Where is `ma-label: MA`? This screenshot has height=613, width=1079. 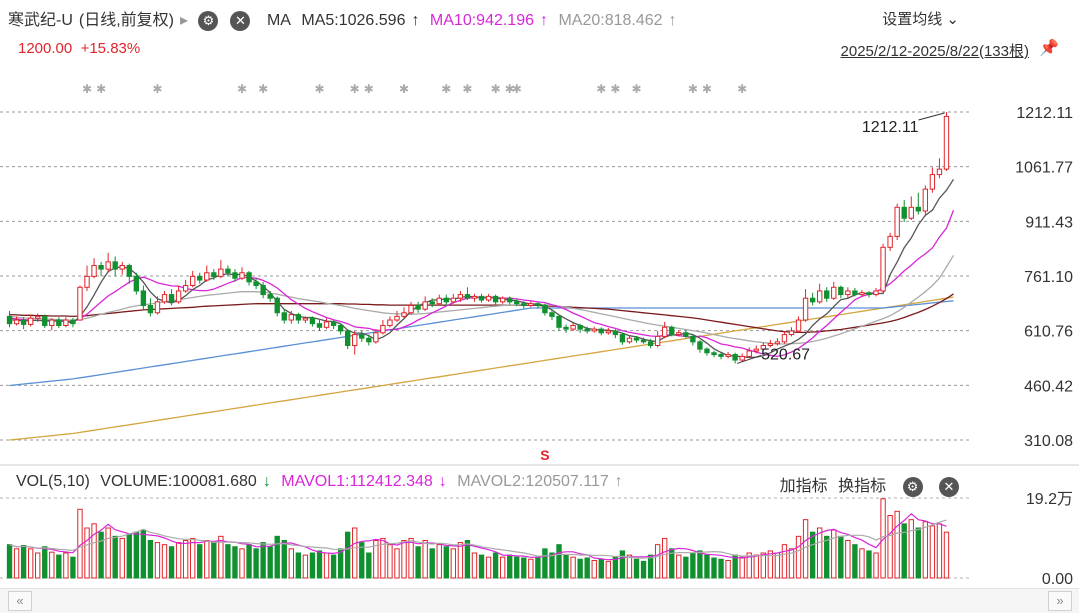 ma-label: MA is located at coordinates (278, 20).